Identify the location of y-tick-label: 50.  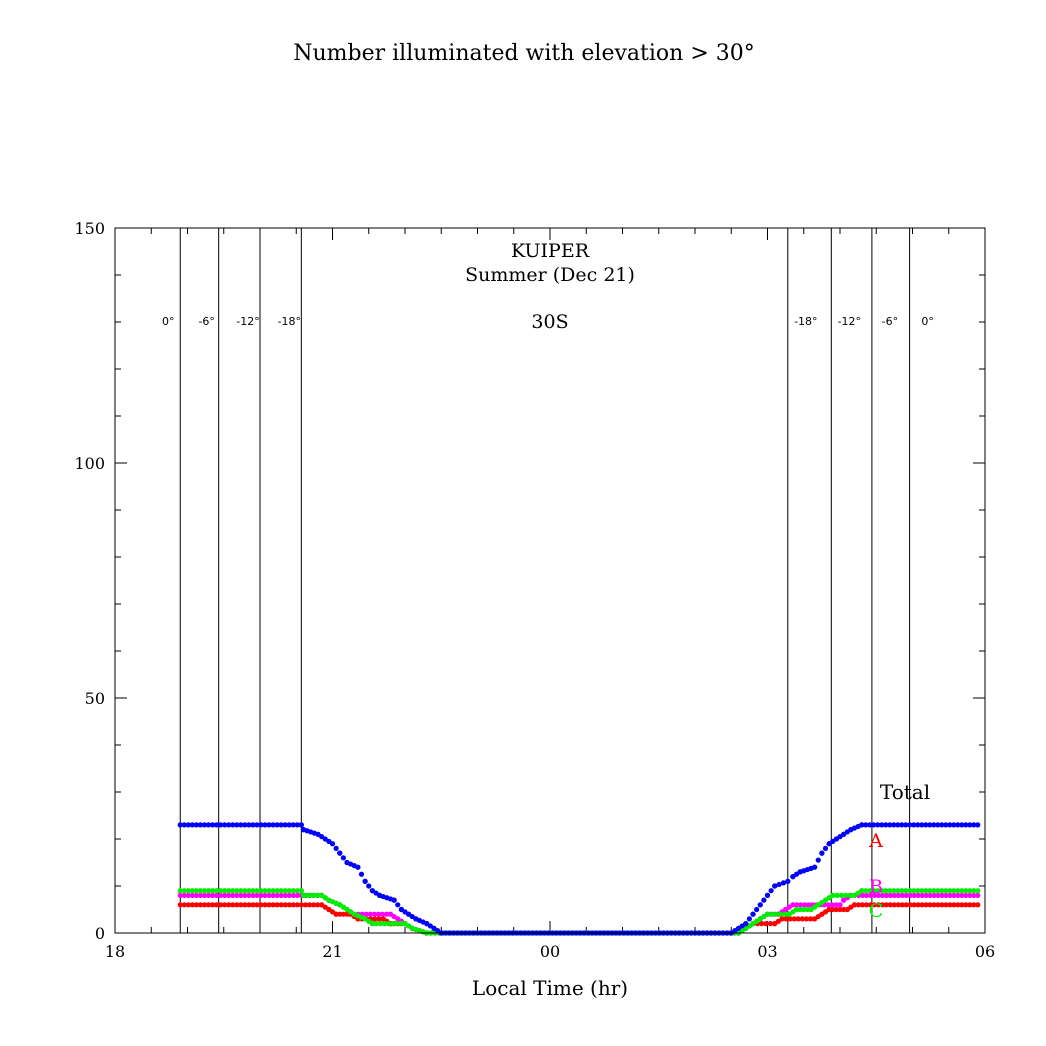
(95, 698).